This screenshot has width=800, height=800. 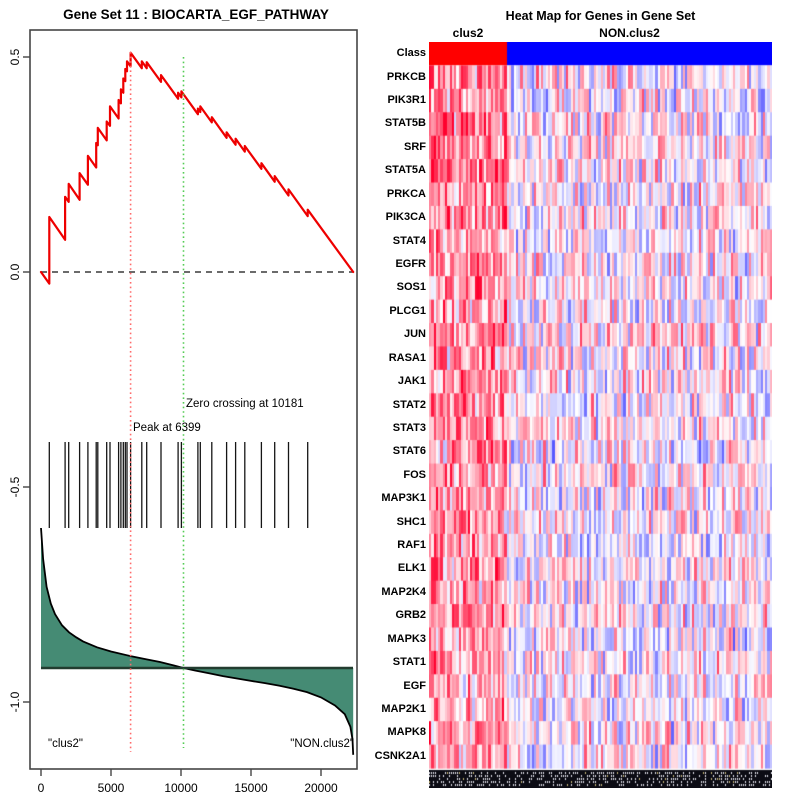 What do you see at coordinates (197, 641) in the screenshot?
I see `ranked-metric-area` at bounding box center [197, 641].